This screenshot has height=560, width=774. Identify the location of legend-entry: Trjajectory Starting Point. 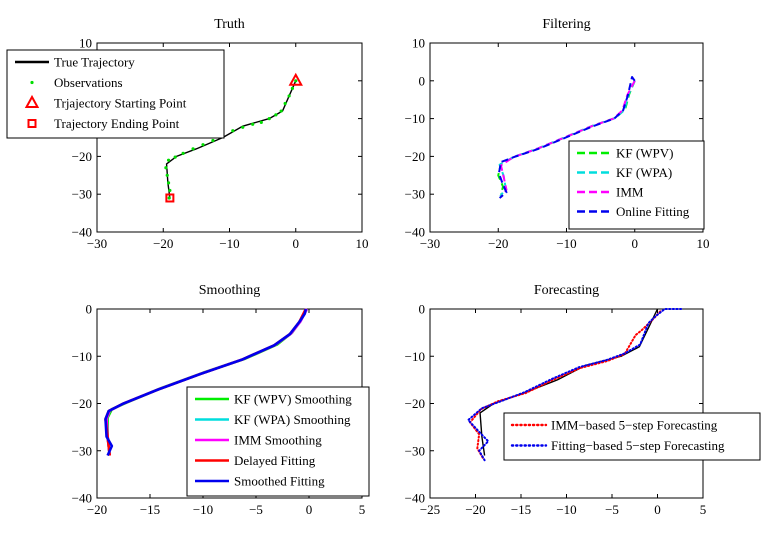
(120, 103).